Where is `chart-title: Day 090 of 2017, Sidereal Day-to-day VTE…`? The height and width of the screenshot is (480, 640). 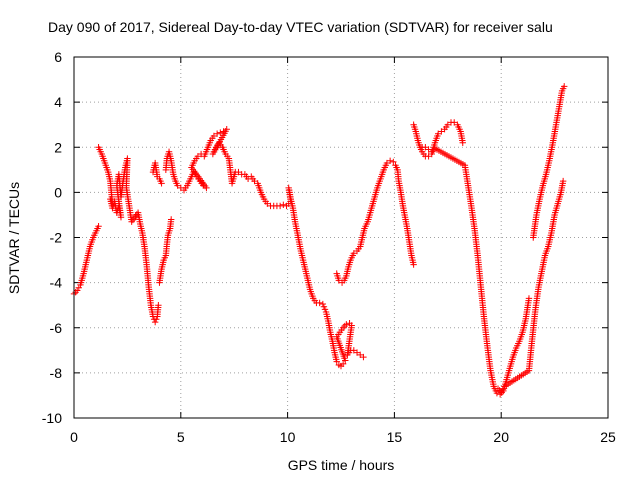
chart-title: Day 090 of 2017, Sidereal Day-to-day VTE… is located at coordinates (300, 27).